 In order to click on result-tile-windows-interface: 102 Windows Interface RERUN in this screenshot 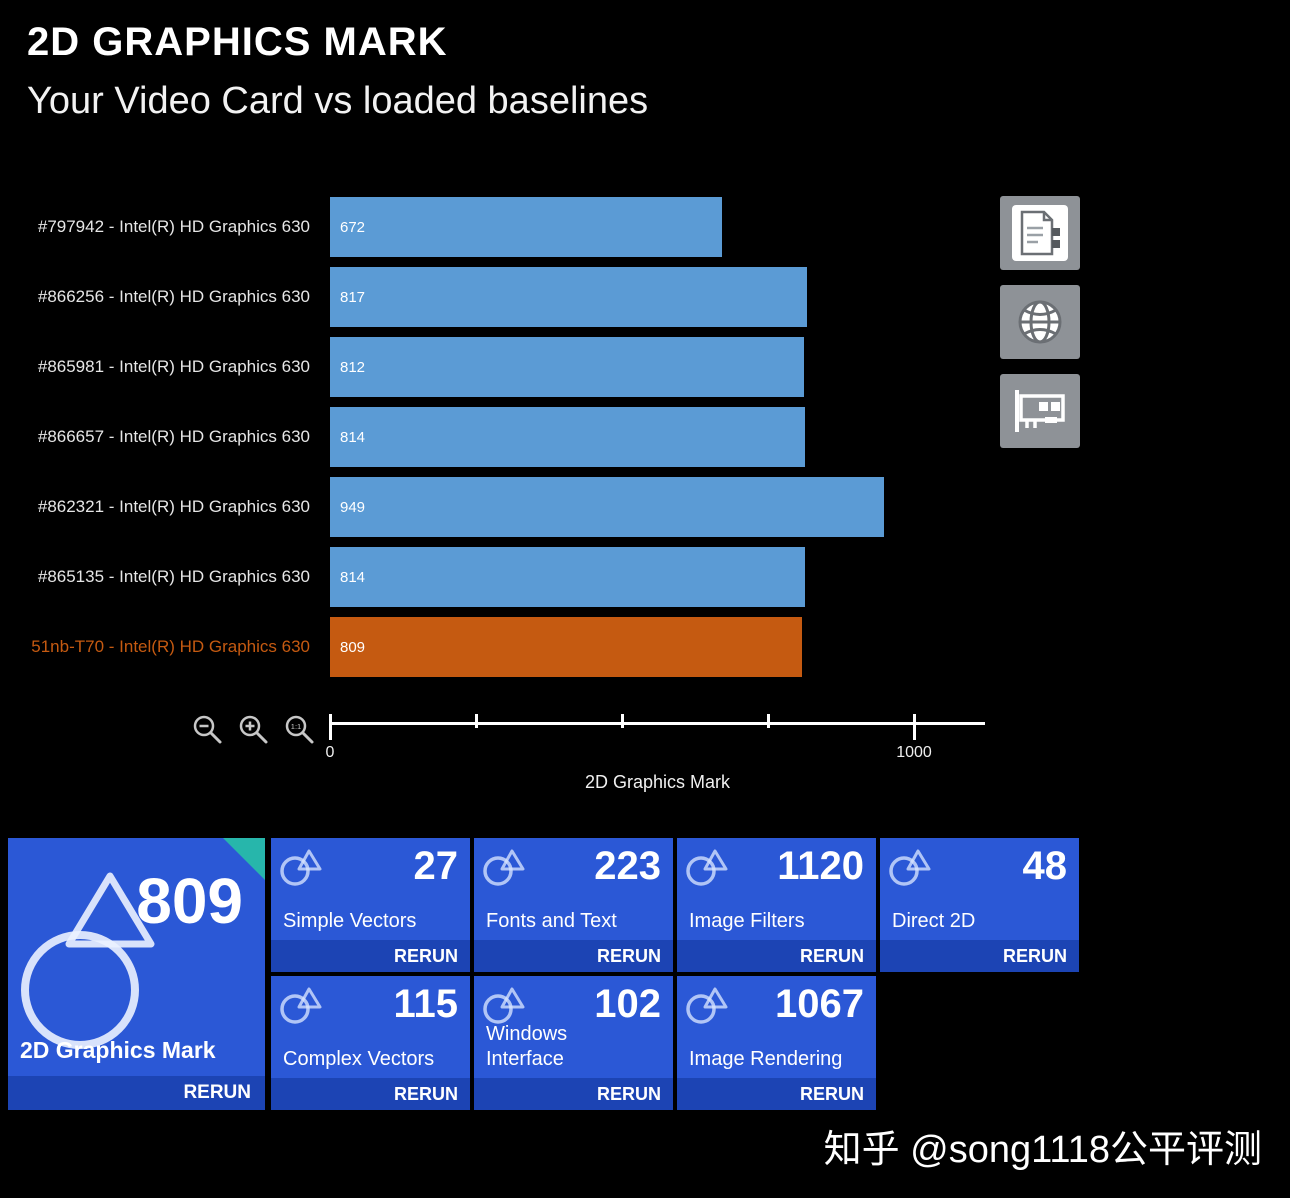, I will do `click(573, 1043)`.